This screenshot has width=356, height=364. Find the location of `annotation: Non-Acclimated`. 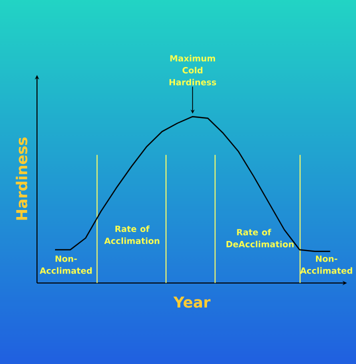

annotation: Non-Acclimated is located at coordinates (66, 265).